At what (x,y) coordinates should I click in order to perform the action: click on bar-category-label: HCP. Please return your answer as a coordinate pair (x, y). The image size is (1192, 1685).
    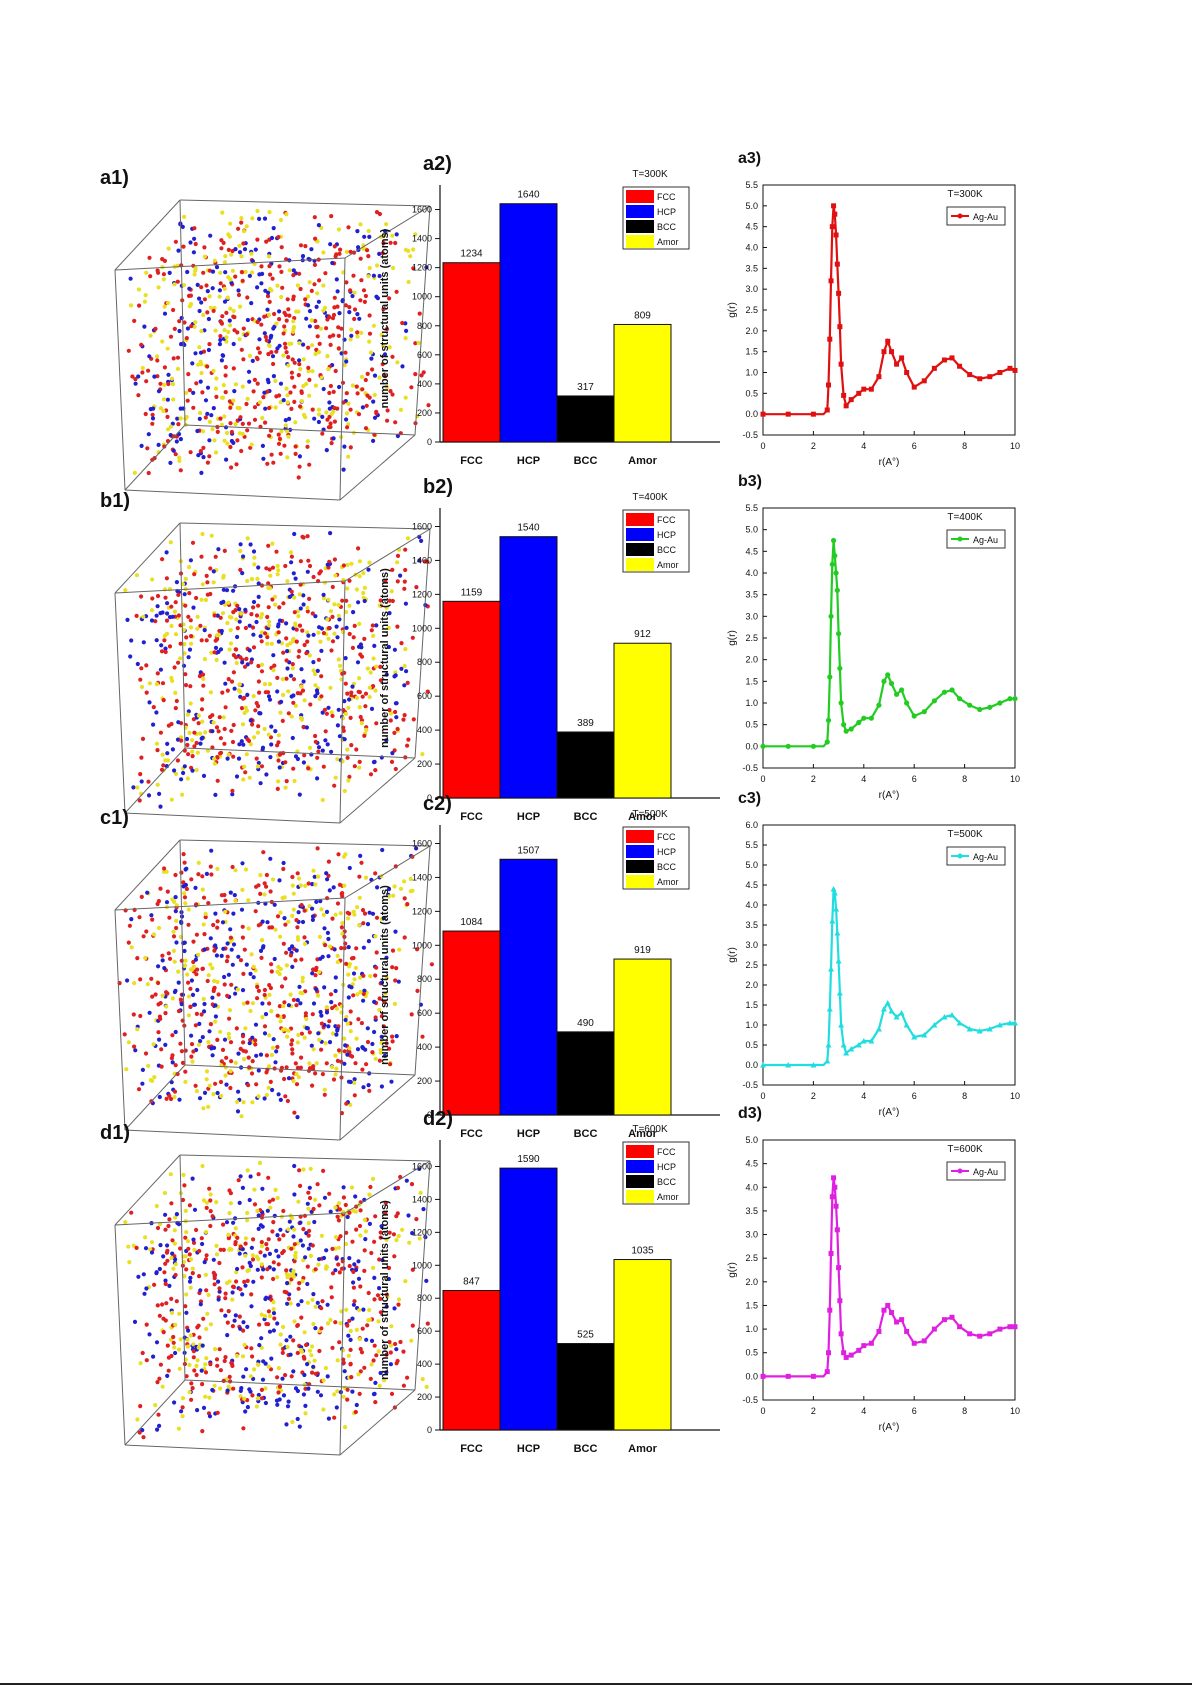
    Looking at the image, I should click on (528, 461).